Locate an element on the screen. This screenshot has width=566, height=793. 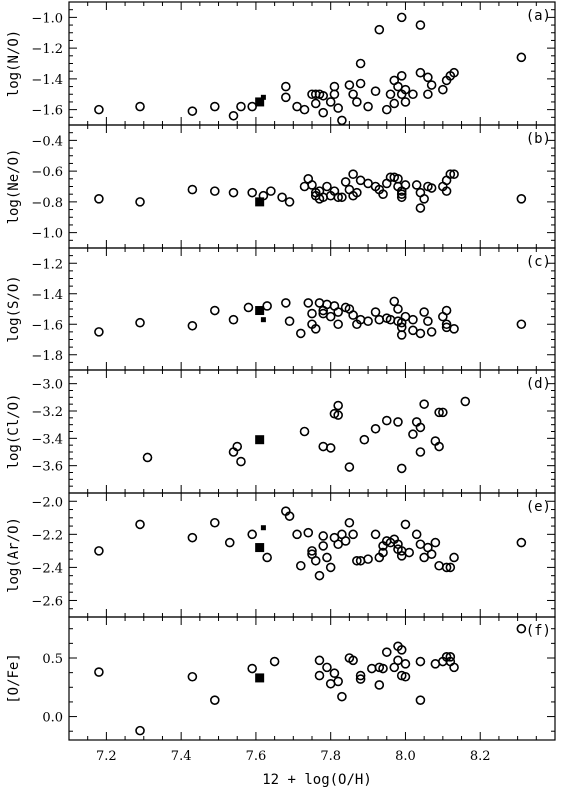
x-tick-label: 8.2 is located at coordinates (480, 756).